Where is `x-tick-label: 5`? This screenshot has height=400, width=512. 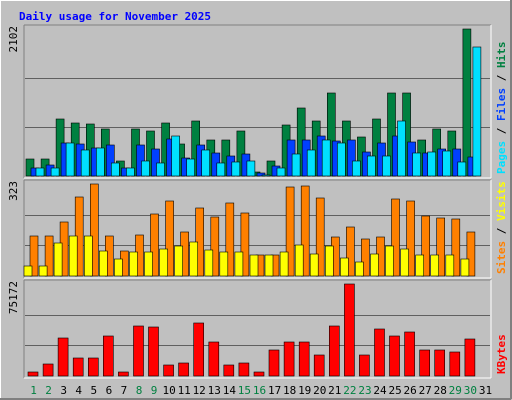 x-tick-label: 5 is located at coordinates (93, 390).